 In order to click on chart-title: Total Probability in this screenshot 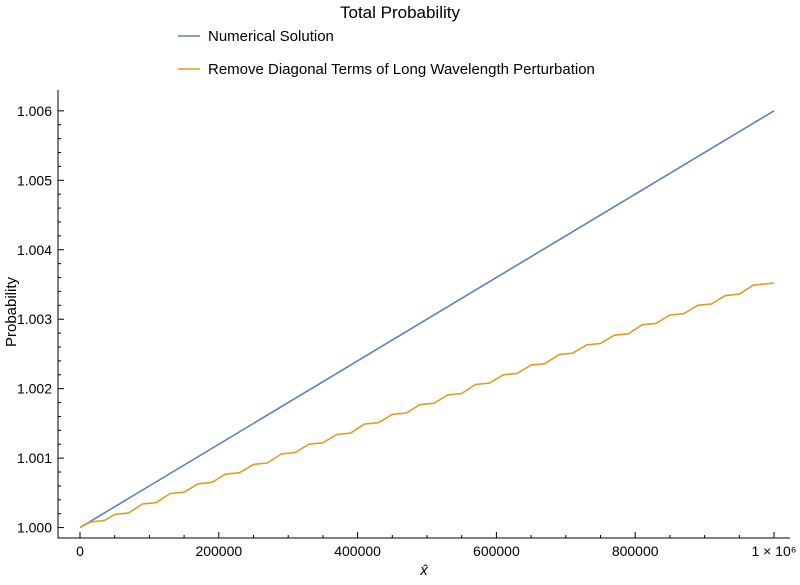, I will do `click(400, 12)`.